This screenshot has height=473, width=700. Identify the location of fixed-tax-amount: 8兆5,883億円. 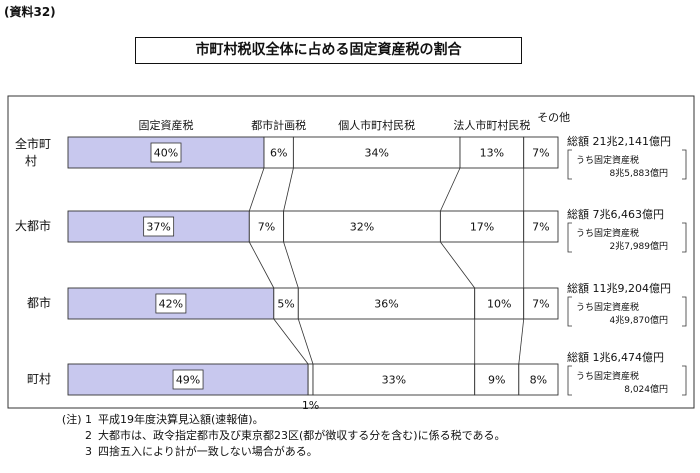
(639, 173).